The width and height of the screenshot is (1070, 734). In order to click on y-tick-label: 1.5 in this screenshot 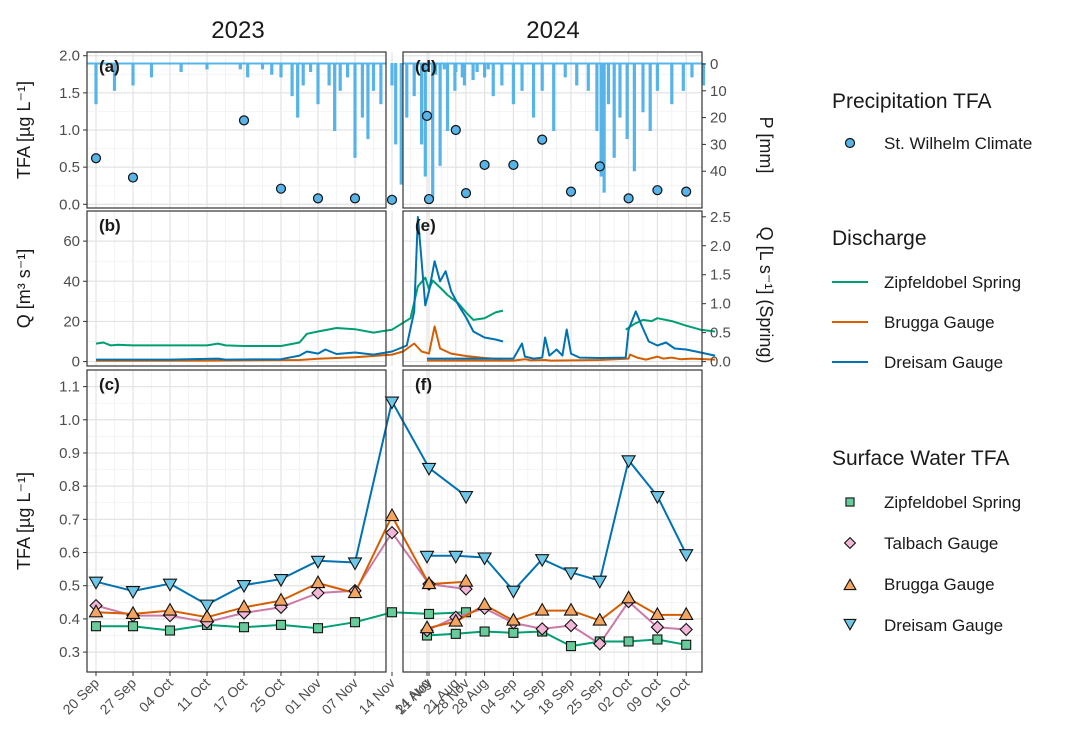, I will do `click(69, 93)`.